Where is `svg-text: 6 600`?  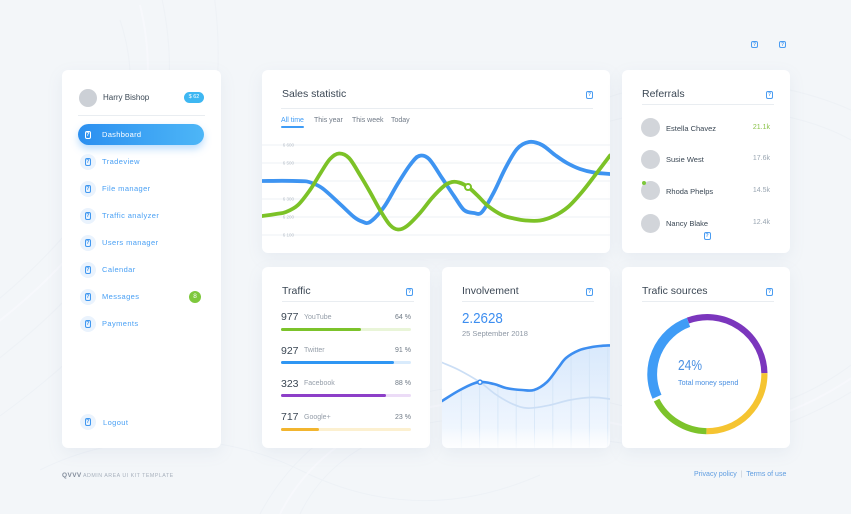
svg-text: 6 600 is located at coordinates (289, 145).